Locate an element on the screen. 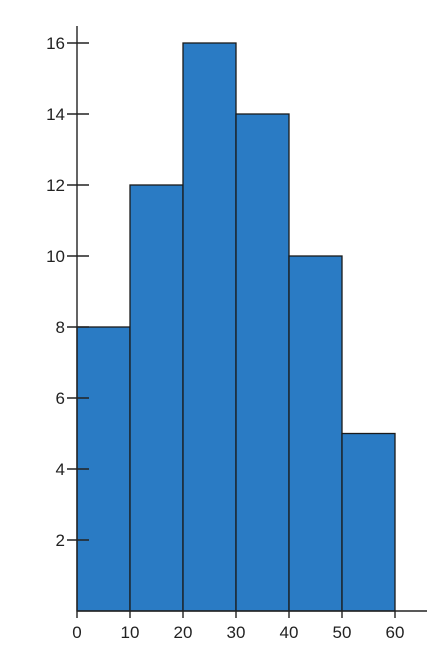  y-tick-label: 4 is located at coordinates (60, 469).